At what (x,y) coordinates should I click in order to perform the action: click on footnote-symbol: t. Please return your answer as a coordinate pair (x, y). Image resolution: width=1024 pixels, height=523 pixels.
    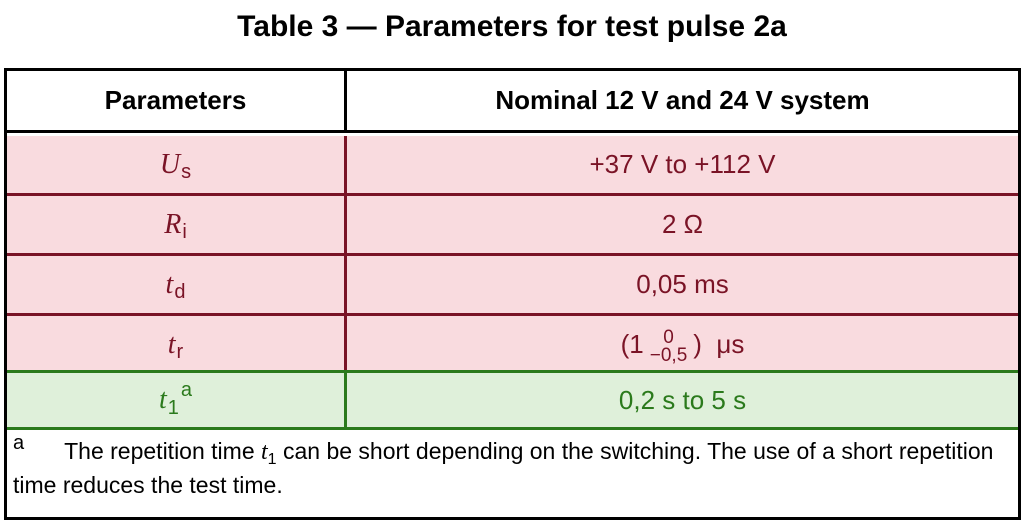
    Looking at the image, I should click on (264, 452).